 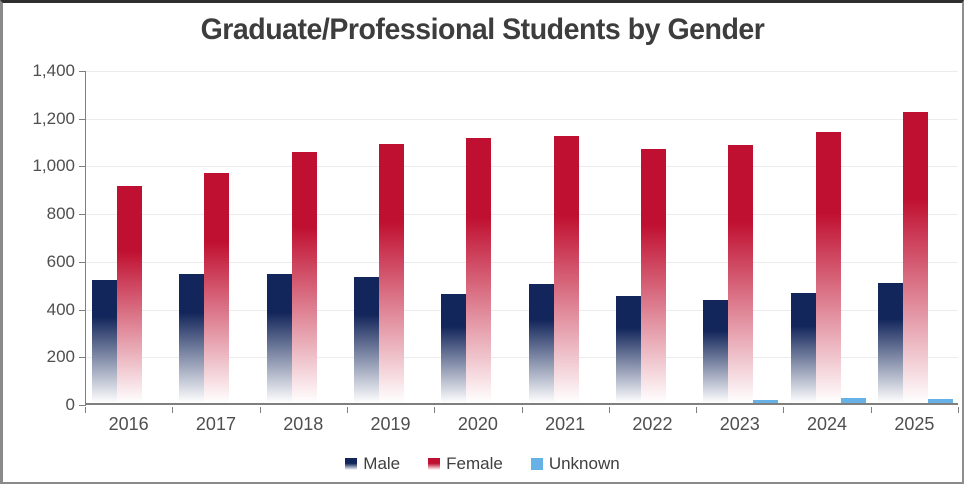 I want to click on x-axis-label-2021: 2021, so click(x=565, y=424).